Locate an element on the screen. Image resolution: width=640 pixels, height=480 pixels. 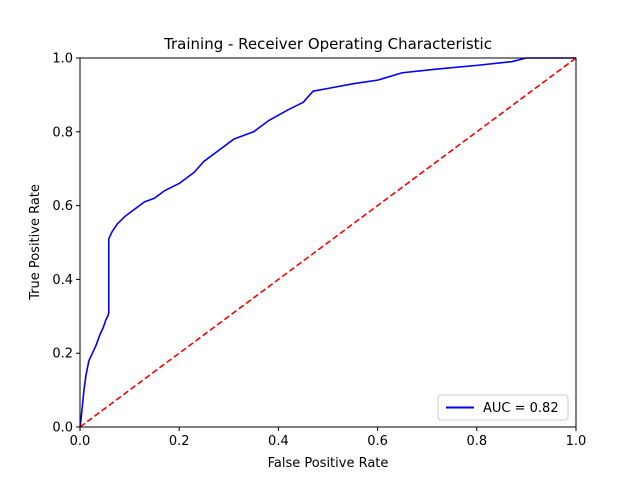
x-tick-label: 0.4 is located at coordinates (278, 441).